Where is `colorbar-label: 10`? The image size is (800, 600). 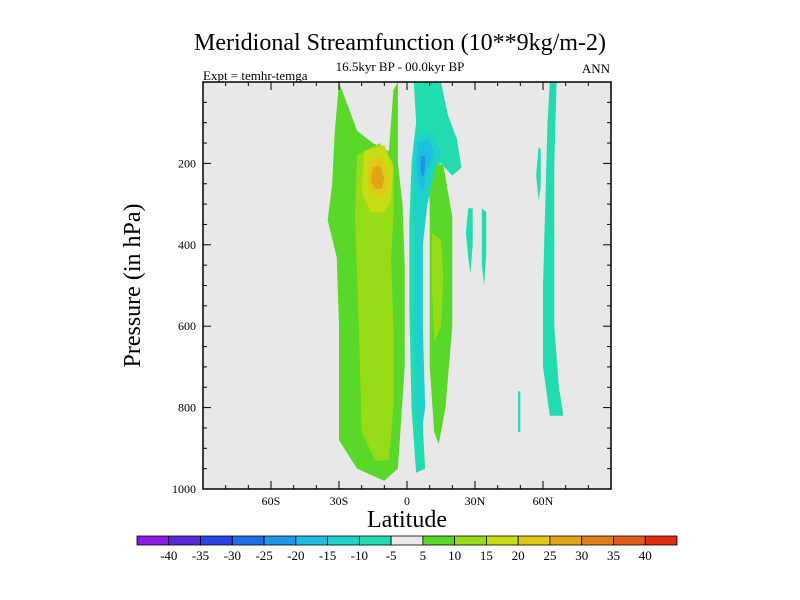
colorbar-label: 10 is located at coordinates (454, 555).